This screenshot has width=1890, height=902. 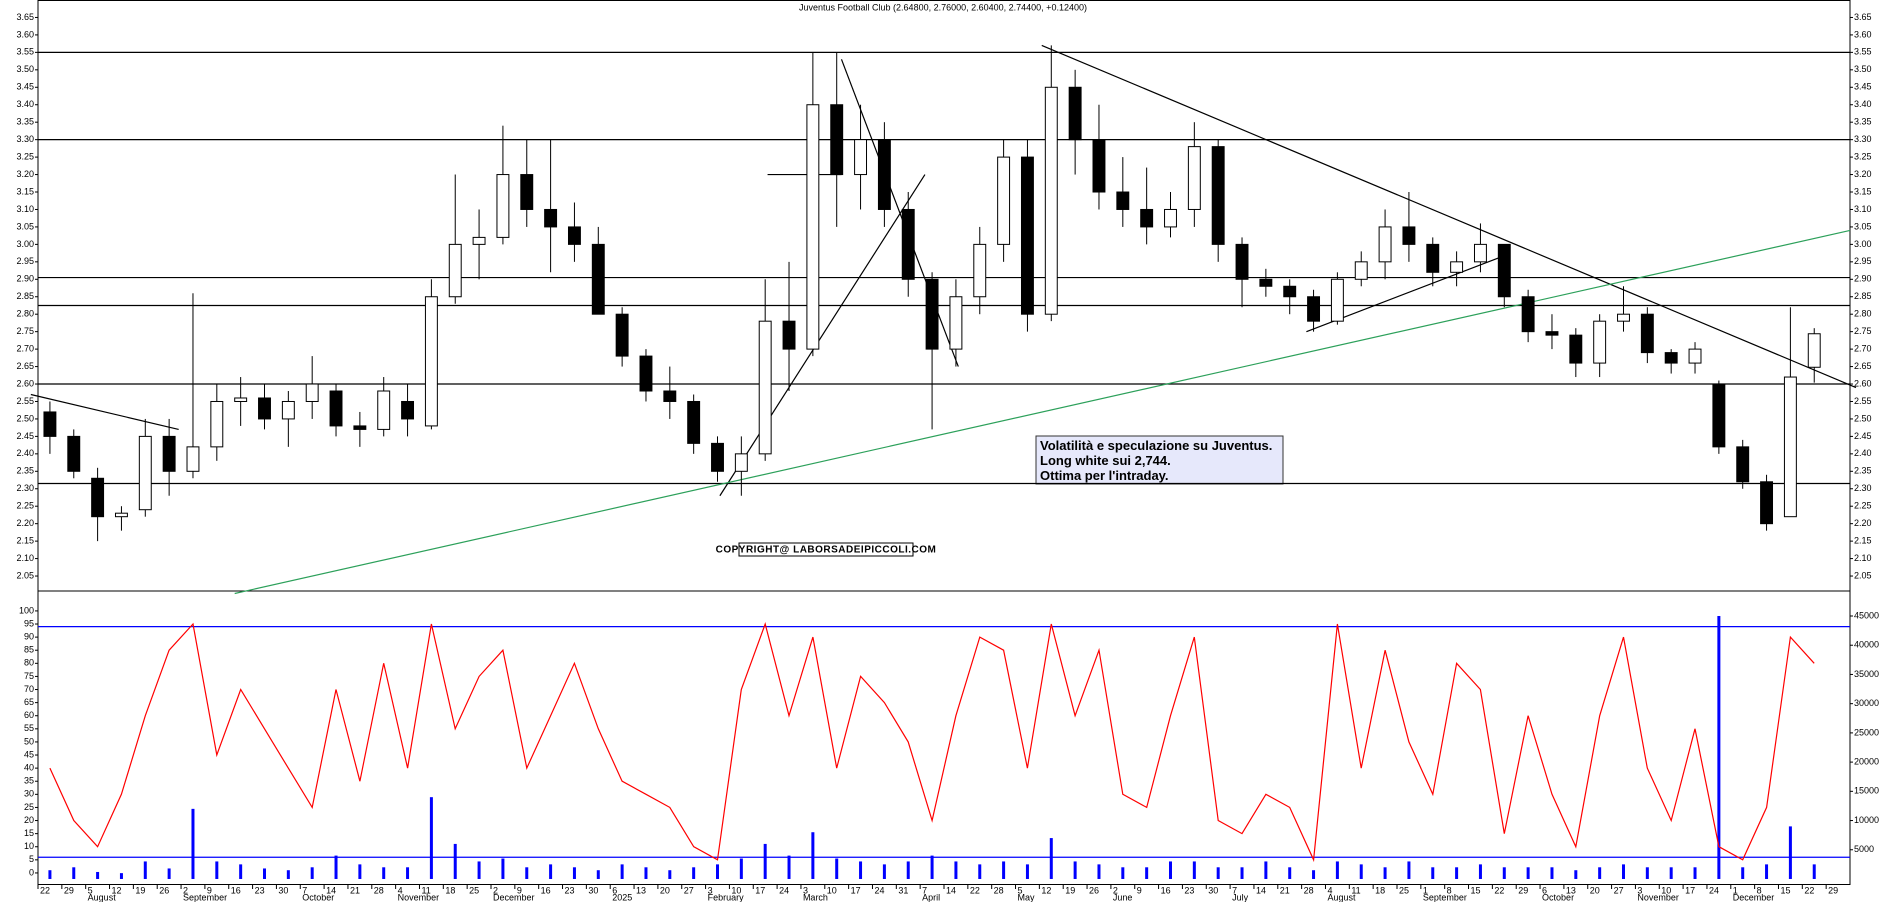 What do you see at coordinates (29, 636) in the screenshot?
I see `osc-tick-label: 90` at bounding box center [29, 636].